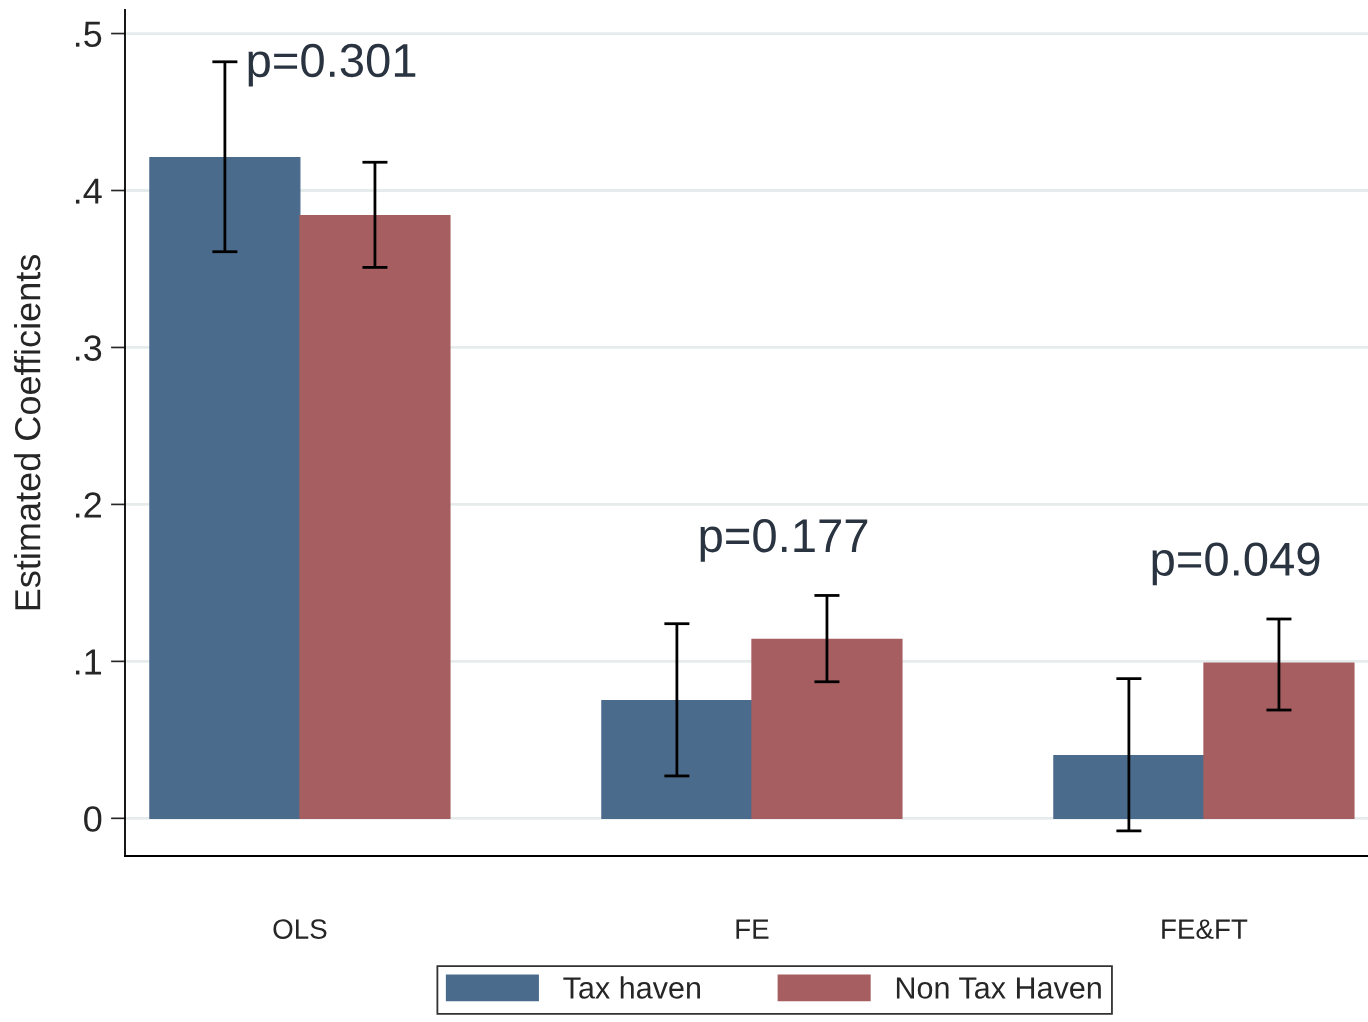  I want to click on x-tick-label: FE&FT, so click(1205, 929).